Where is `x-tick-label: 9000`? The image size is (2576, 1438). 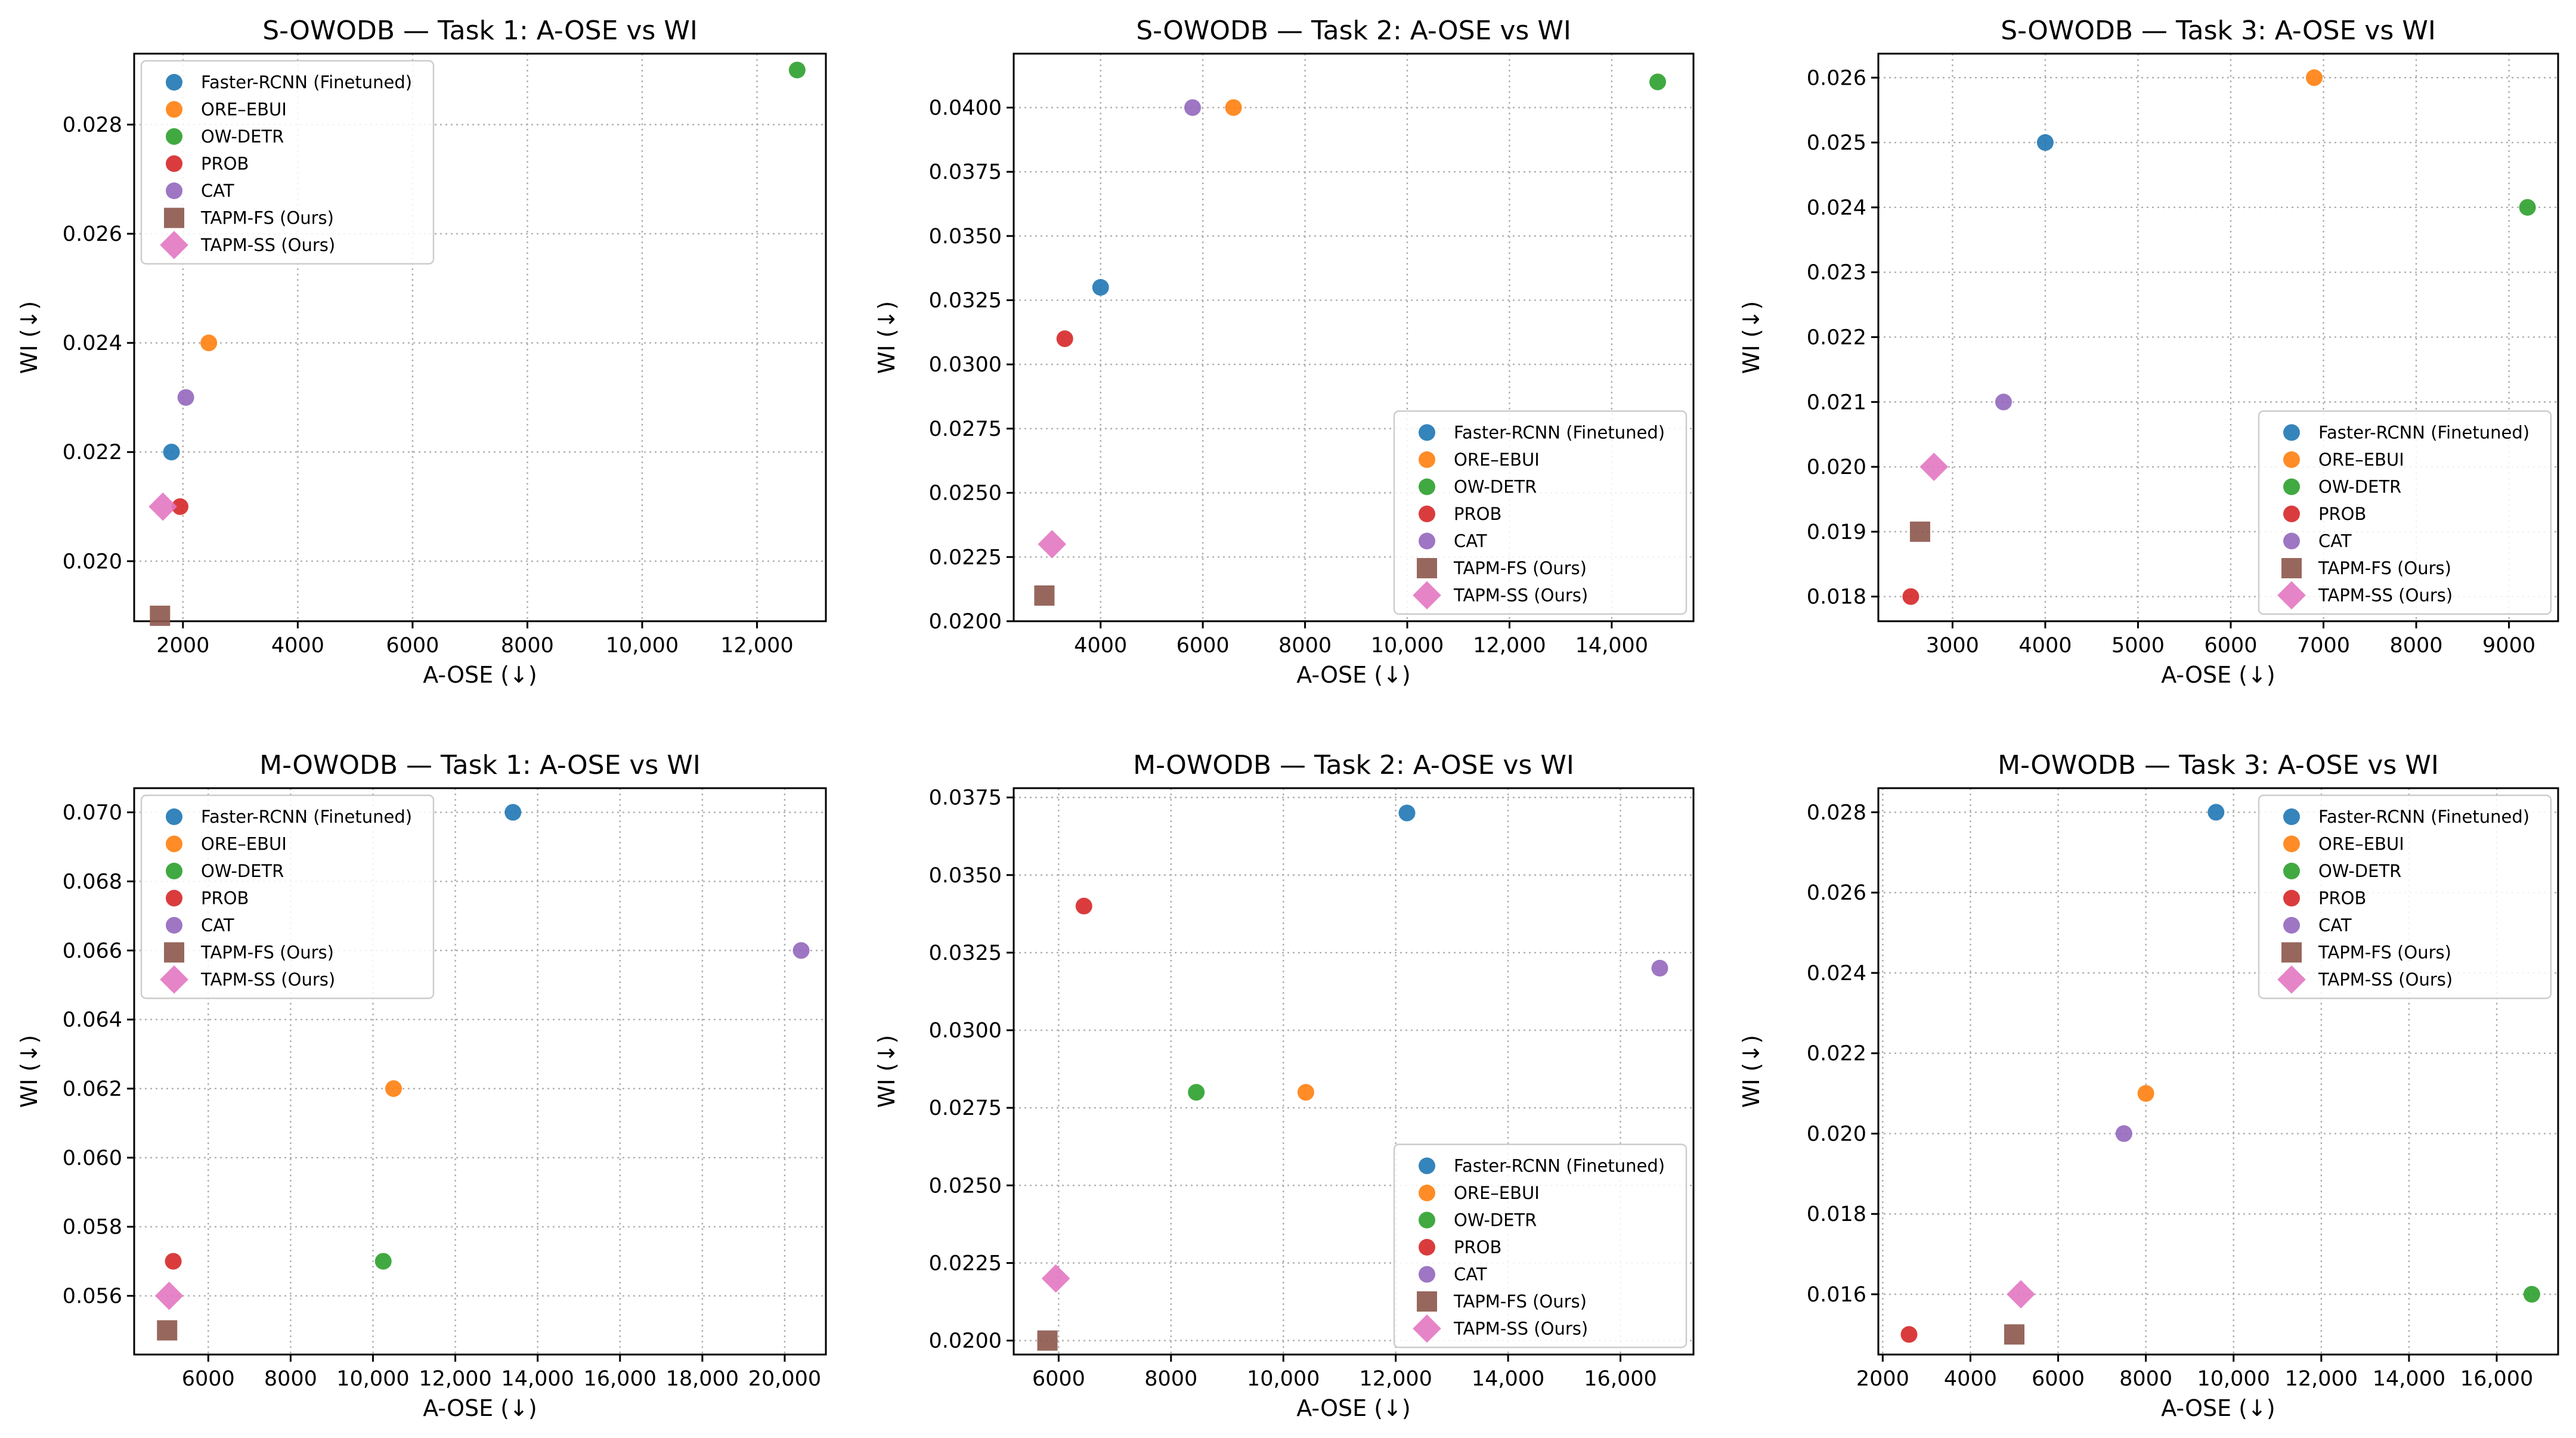
x-tick-label: 9000 is located at coordinates (2509, 646).